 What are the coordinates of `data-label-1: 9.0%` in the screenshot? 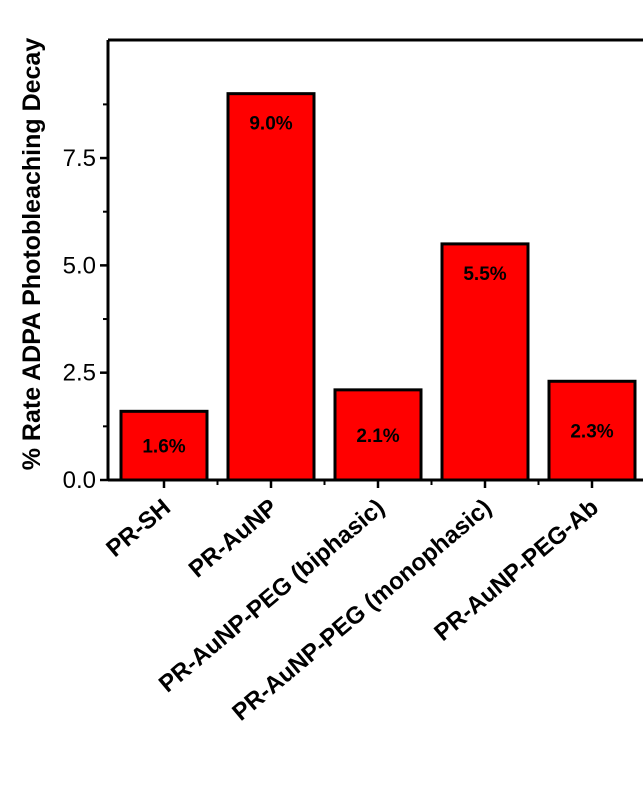 It's located at (270, 124).